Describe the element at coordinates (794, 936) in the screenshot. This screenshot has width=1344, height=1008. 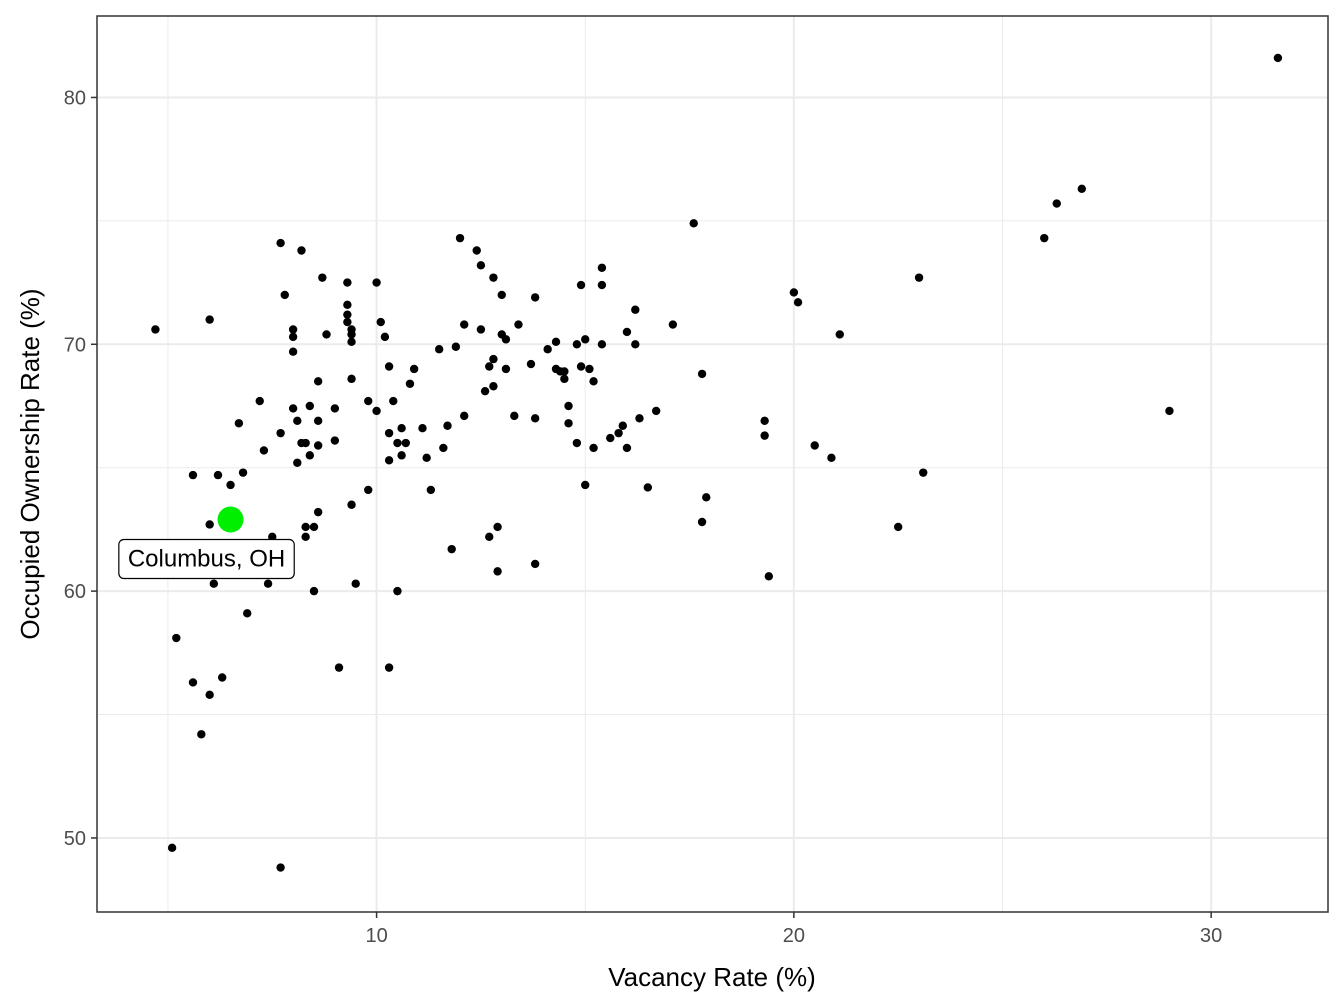
I see `x-tick-label: 20` at that location.